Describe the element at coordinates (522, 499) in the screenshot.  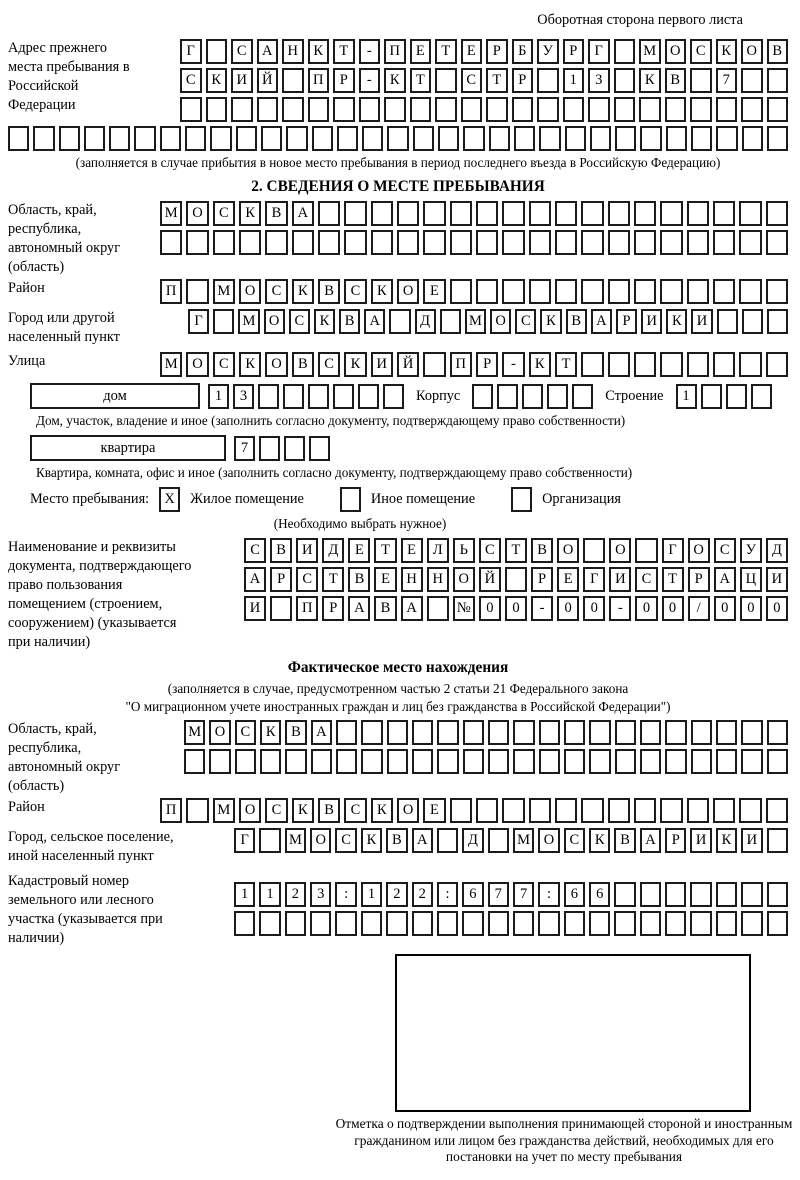
I see `stay-checkbox-org` at that location.